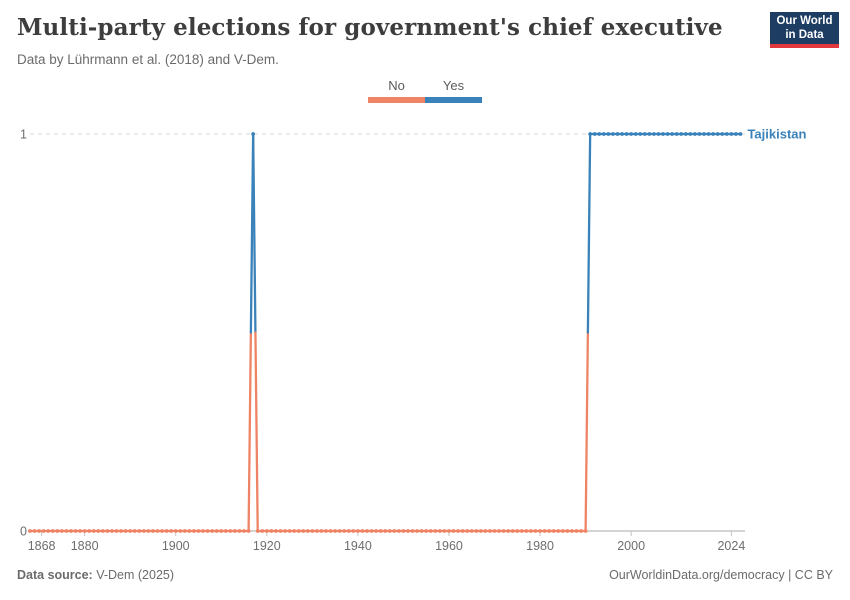  What do you see at coordinates (540, 546) in the screenshot?
I see `x-tick-label: 1980` at bounding box center [540, 546].